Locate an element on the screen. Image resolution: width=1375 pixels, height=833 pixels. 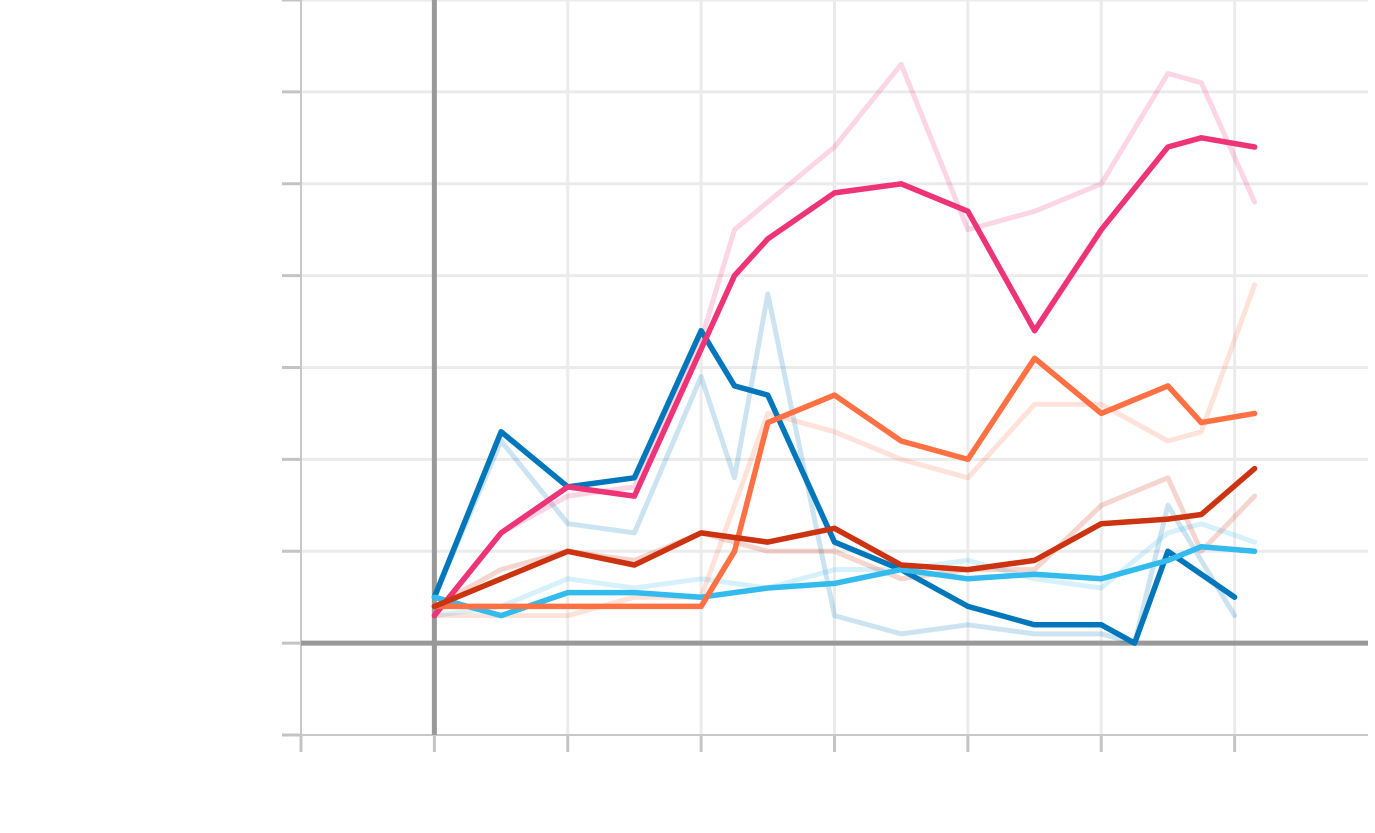
series-1-smoothed-line is located at coordinates (844, 581).